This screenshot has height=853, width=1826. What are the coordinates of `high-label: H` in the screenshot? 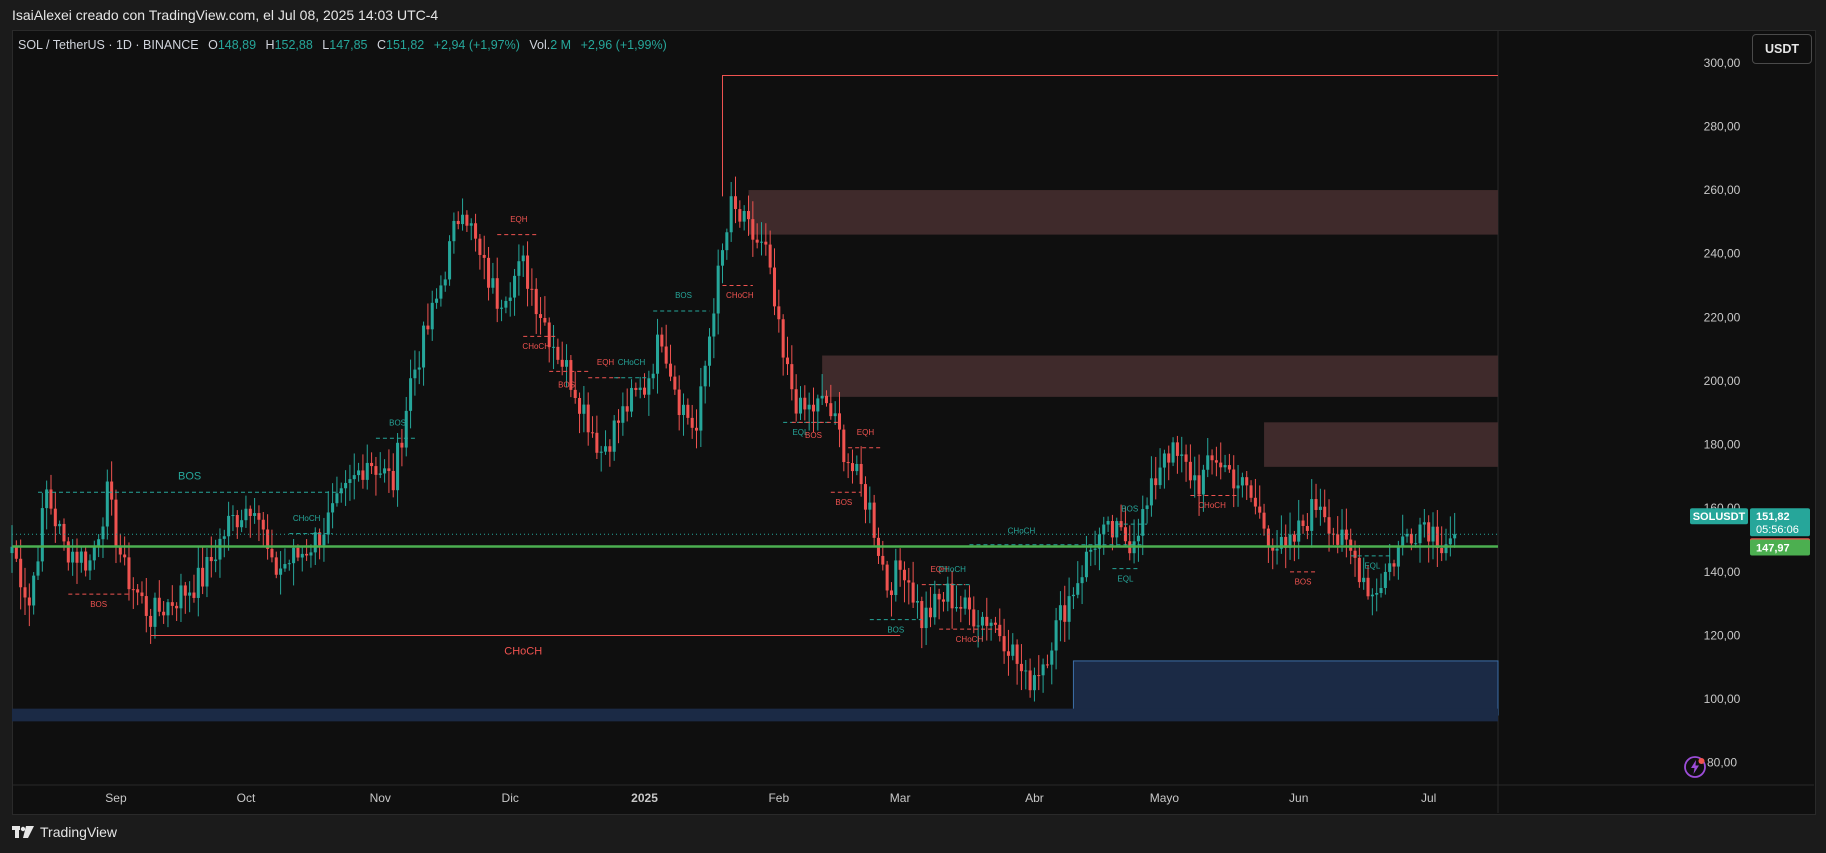 It's located at (270, 45).